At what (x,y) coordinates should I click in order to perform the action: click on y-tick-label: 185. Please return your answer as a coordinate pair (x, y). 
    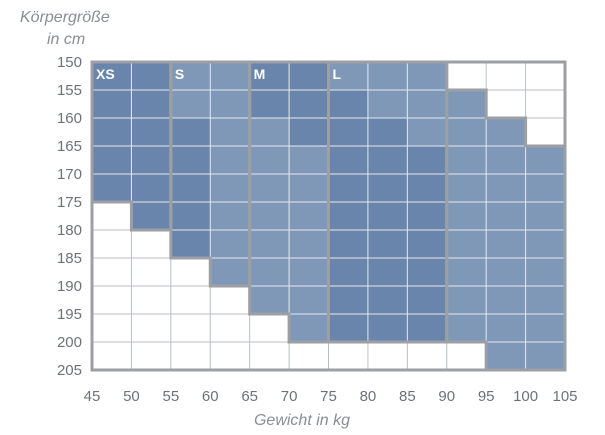
    Looking at the image, I should click on (69, 258).